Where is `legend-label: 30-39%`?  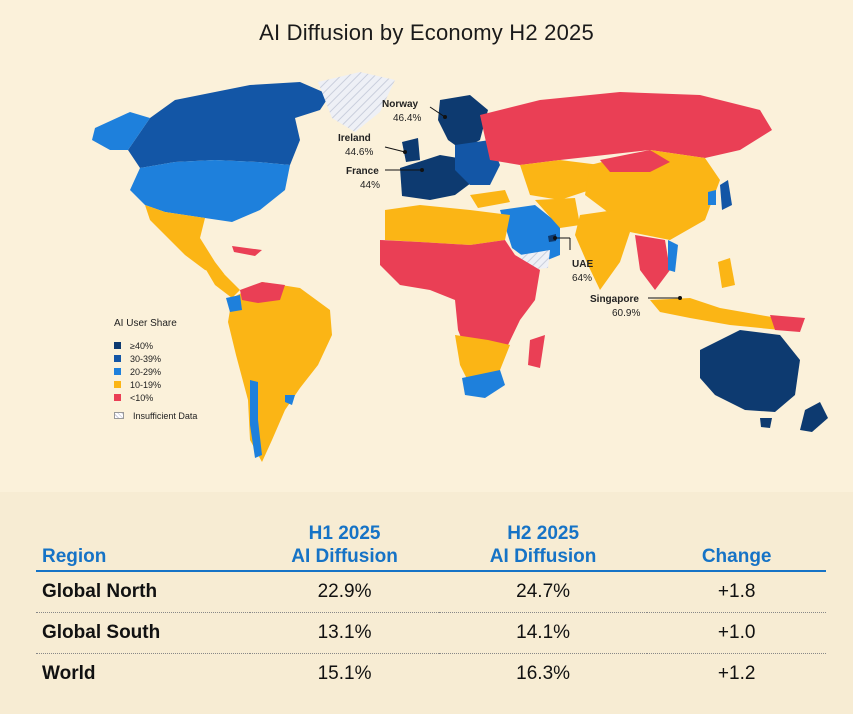
legend-label: 30-39% is located at coordinates (146, 358).